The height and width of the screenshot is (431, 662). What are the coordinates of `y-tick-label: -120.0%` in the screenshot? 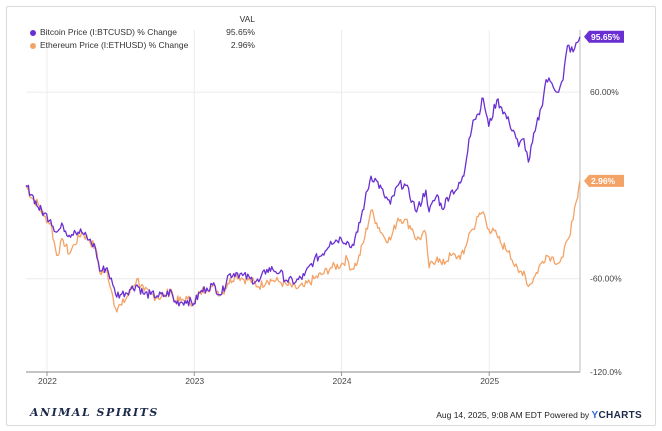 It's located at (606, 372).